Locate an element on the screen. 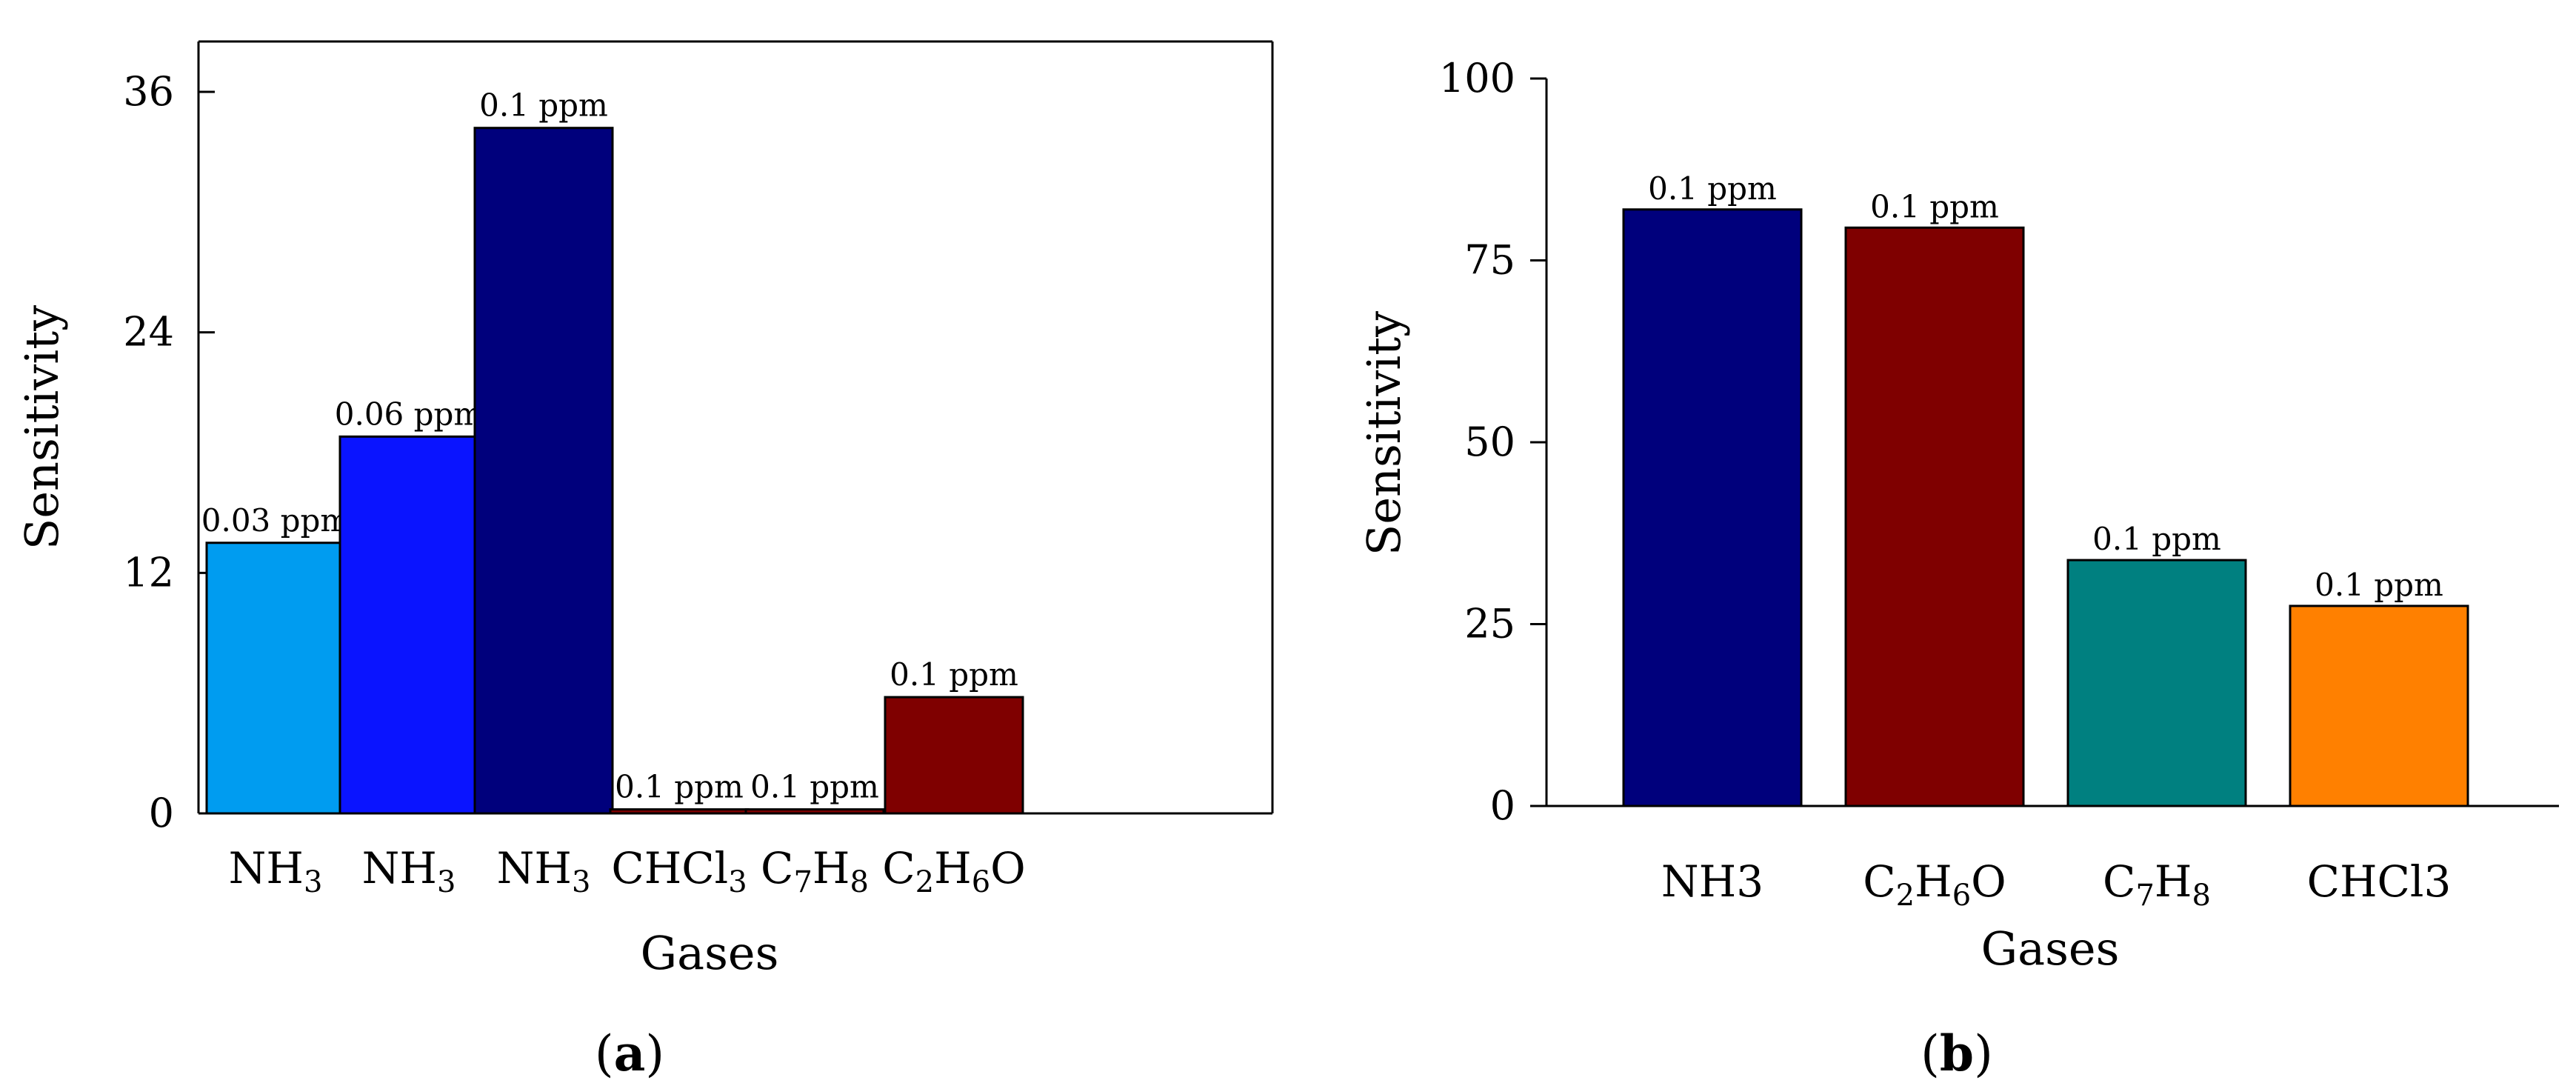 The height and width of the screenshot is (1086, 2576). chart-a-x-label: Gases is located at coordinates (710, 953).